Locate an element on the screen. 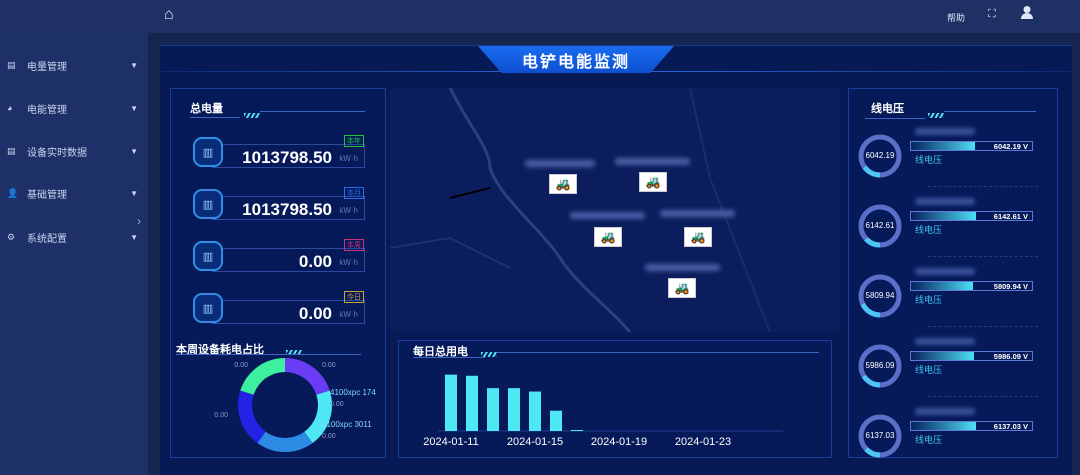 The height and width of the screenshot is (475, 1080). daily-bar-chart: 2024-01-11 2024-01-15 2024-01-19 2024-01-23 is located at coordinates (603, 411).